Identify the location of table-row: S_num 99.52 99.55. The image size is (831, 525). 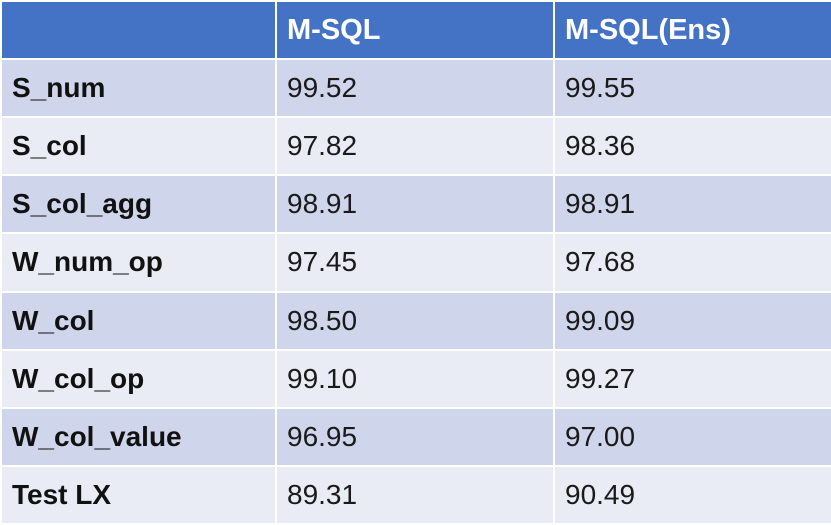
(415, 88).